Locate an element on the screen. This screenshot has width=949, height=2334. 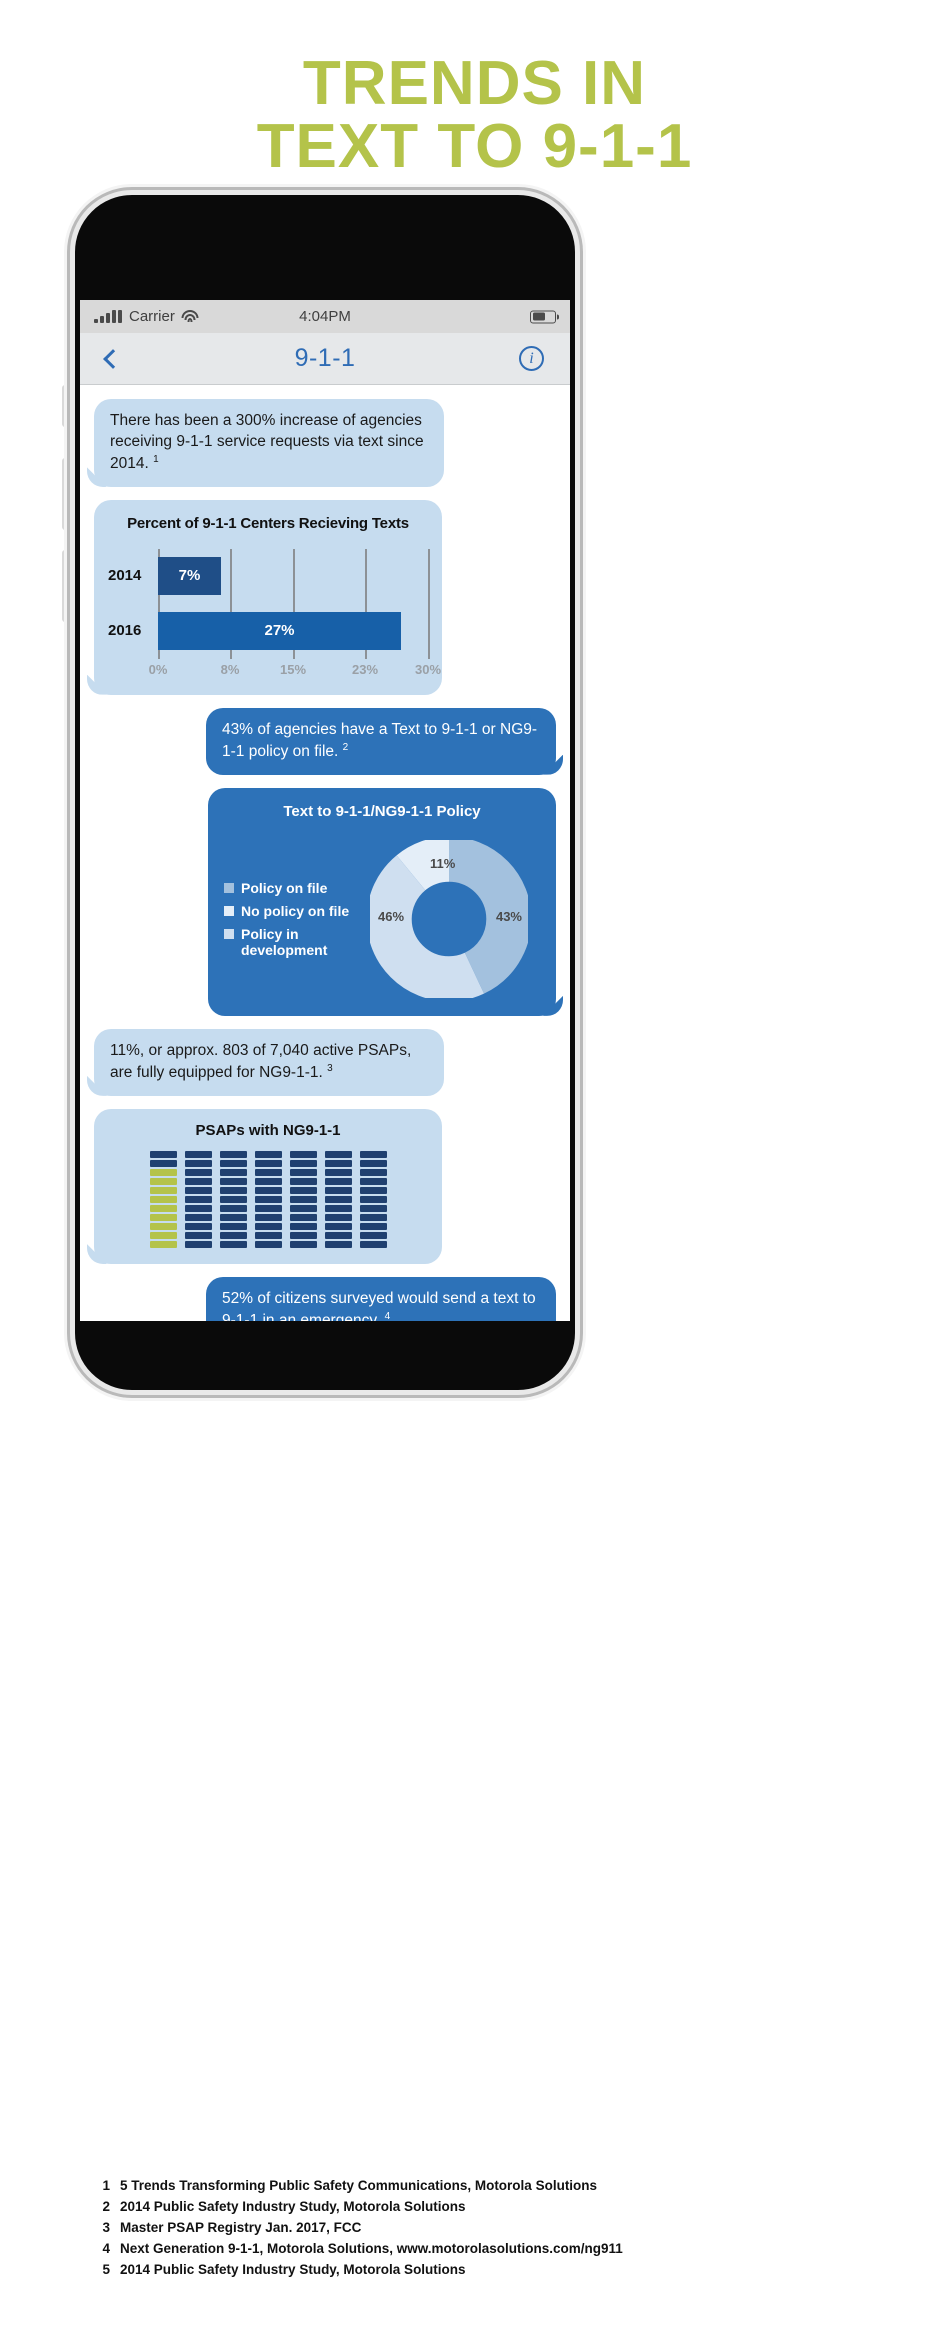
page-title-line-2: TEXT TO 9-1-1 is located at coordinates (474, 147).